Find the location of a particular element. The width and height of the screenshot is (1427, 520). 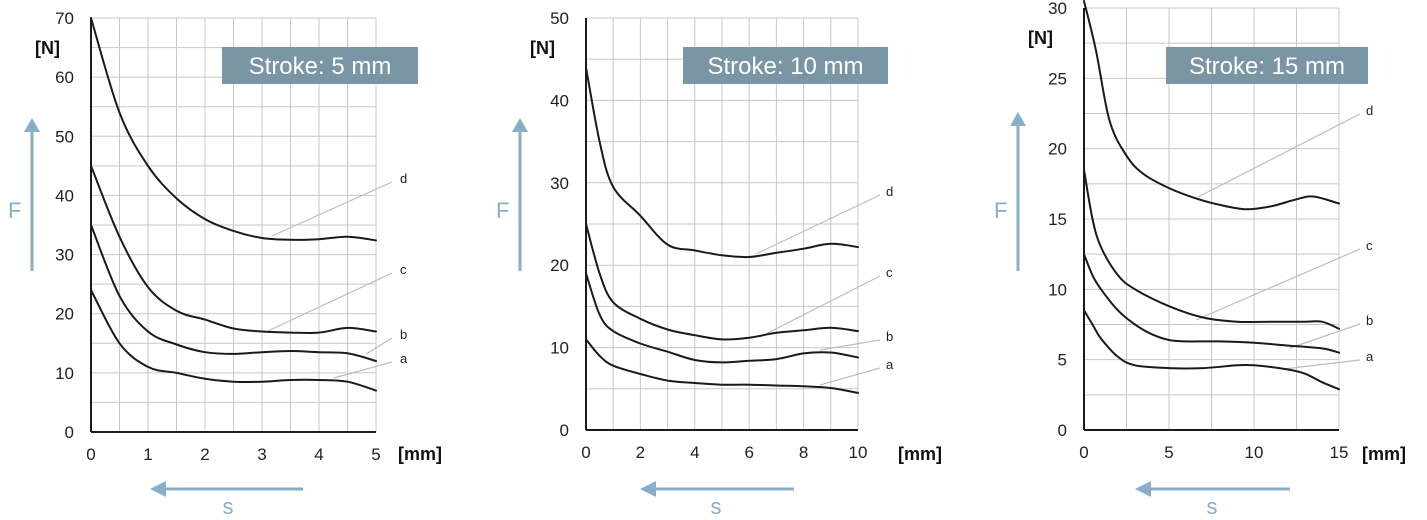

x-tick-label: 3 is located at coordinates (261, 454).